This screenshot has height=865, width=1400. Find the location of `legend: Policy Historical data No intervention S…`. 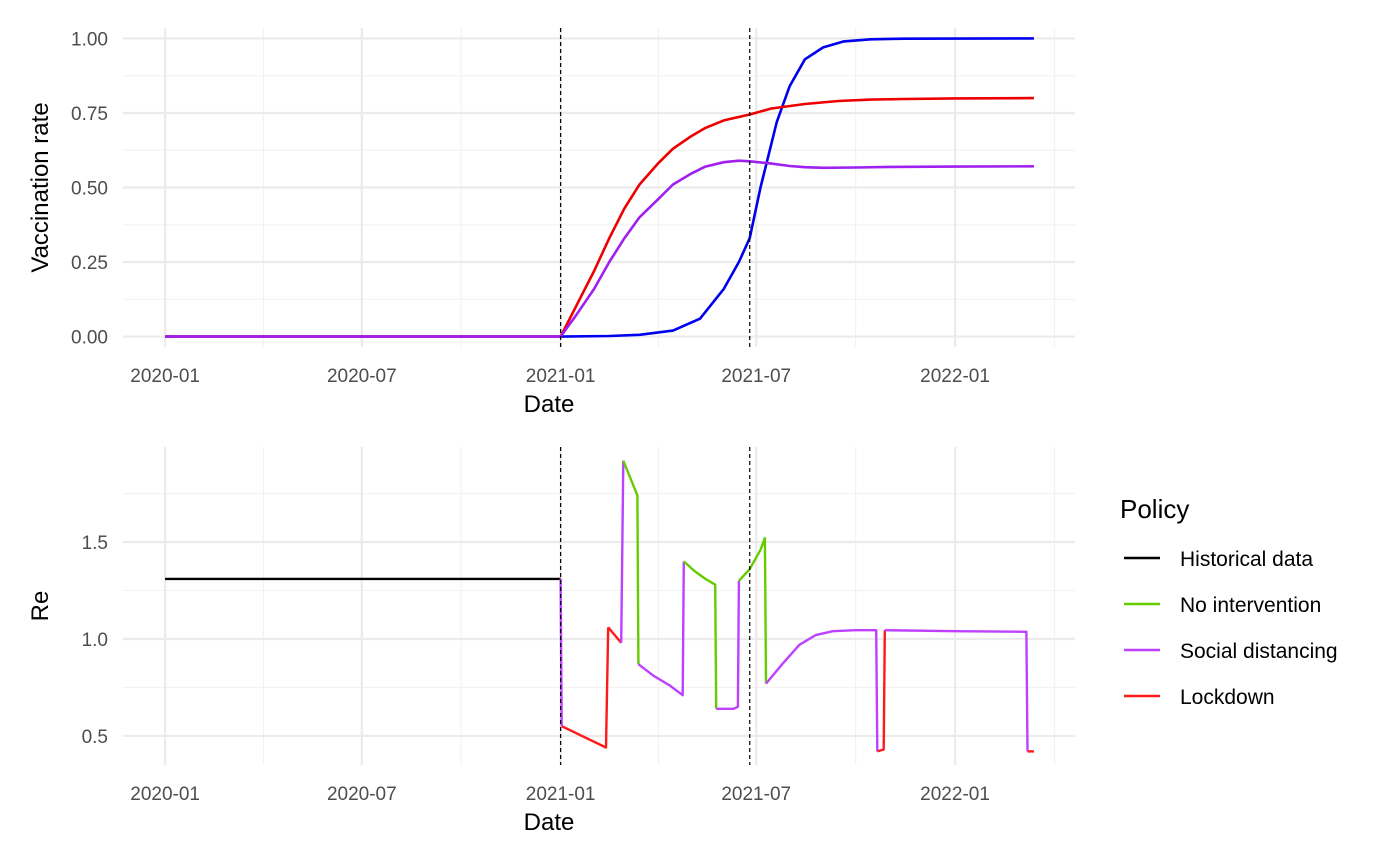

legend: Policy Historical data No intervention S… is located at coordinates (1229, 601).